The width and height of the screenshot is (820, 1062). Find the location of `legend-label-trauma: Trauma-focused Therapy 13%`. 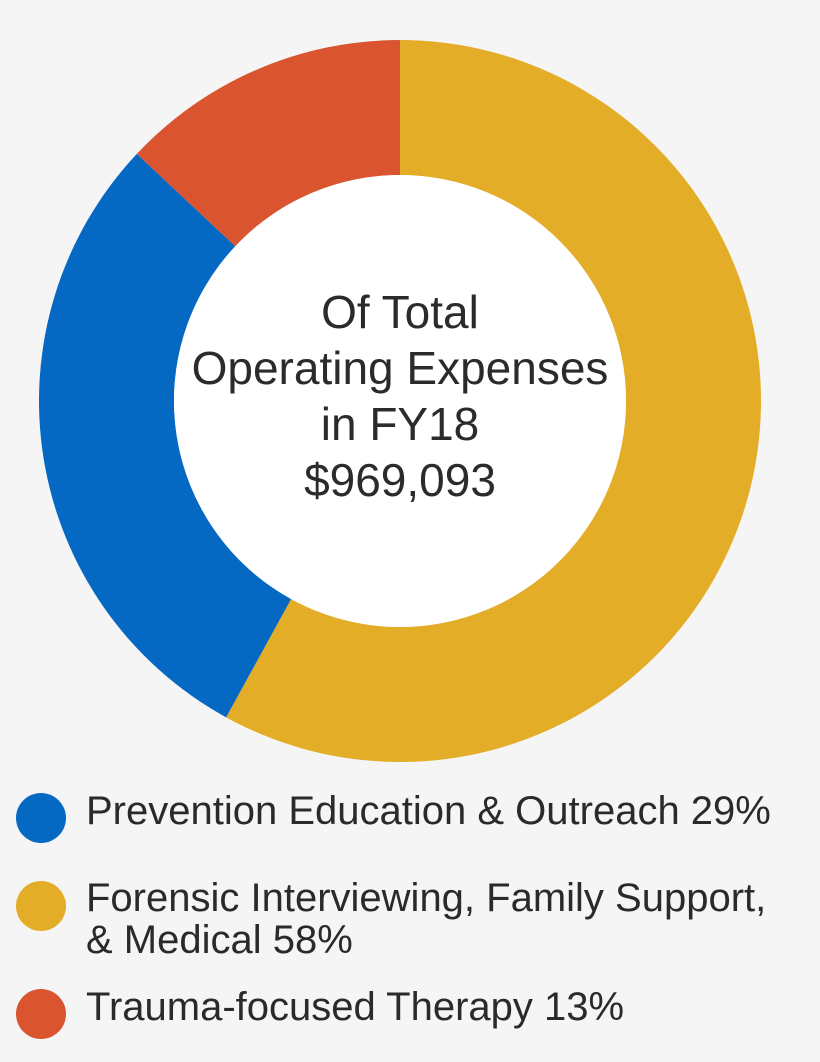

legend-label-trauma: Trauma-focused Therapy 13% is located at coordinates (355, 1007).